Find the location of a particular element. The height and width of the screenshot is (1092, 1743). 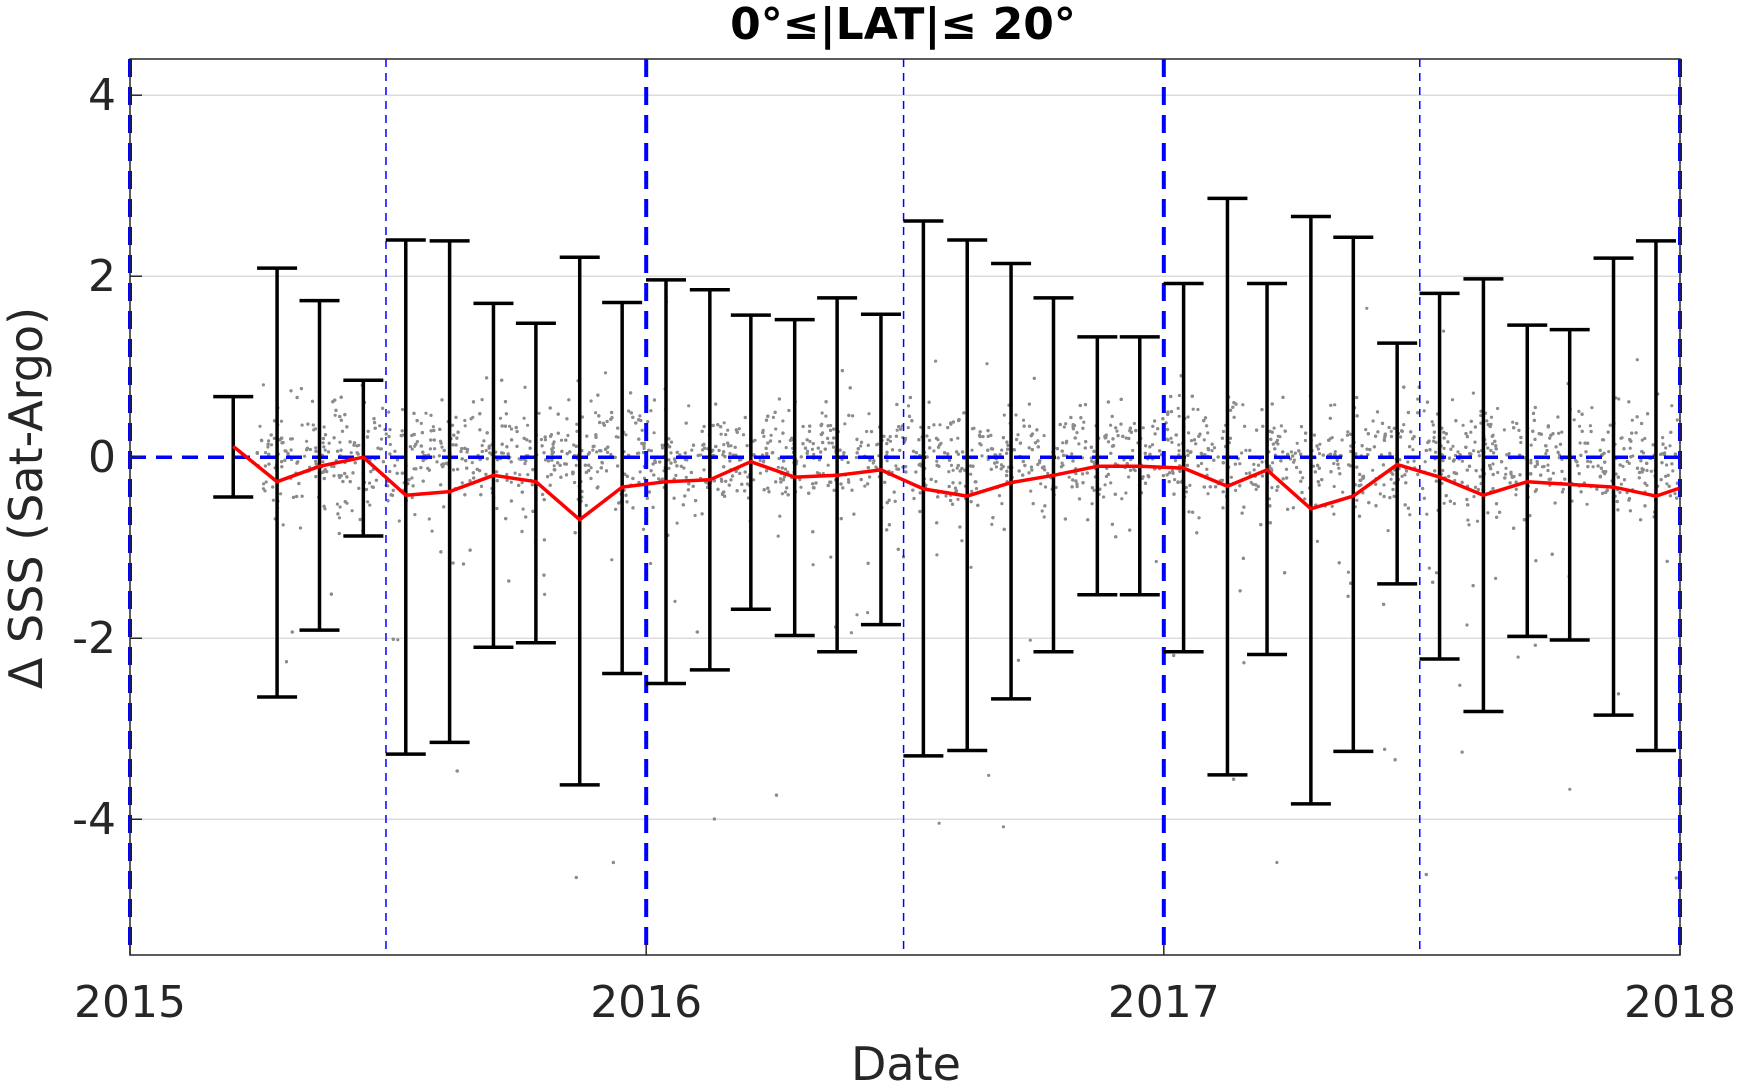

y-tick-label: 0 is located at coordinates (102, 457).